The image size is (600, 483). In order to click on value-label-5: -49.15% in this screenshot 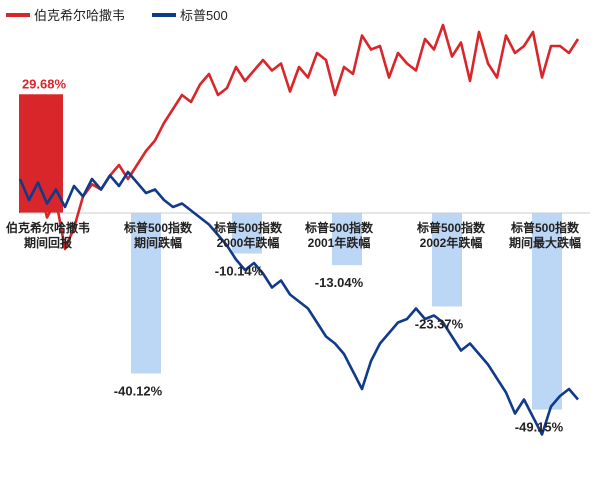, I will do `click(539, 427)`.